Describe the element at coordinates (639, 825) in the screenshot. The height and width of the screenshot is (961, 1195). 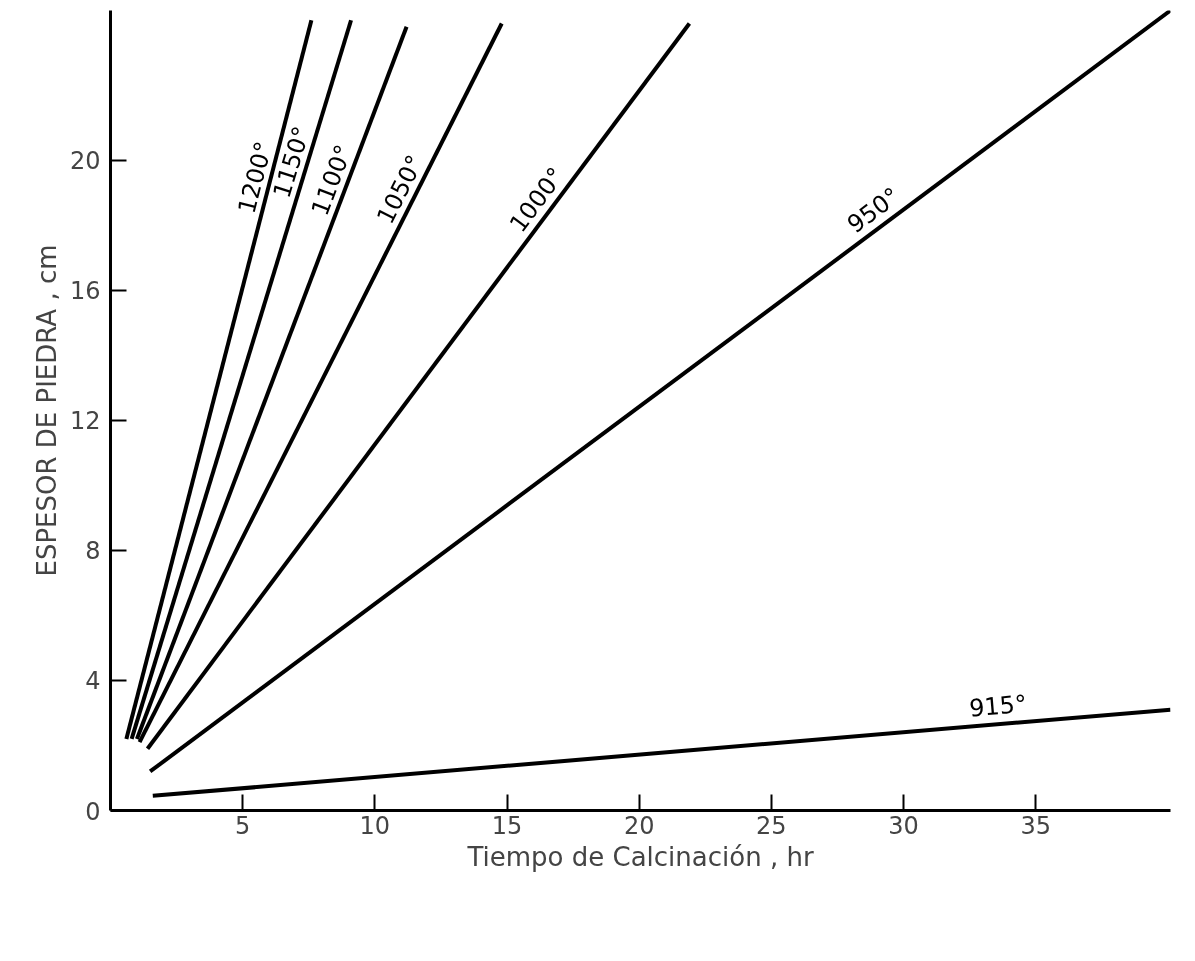
I see `x-tick-label: 20` at that location.